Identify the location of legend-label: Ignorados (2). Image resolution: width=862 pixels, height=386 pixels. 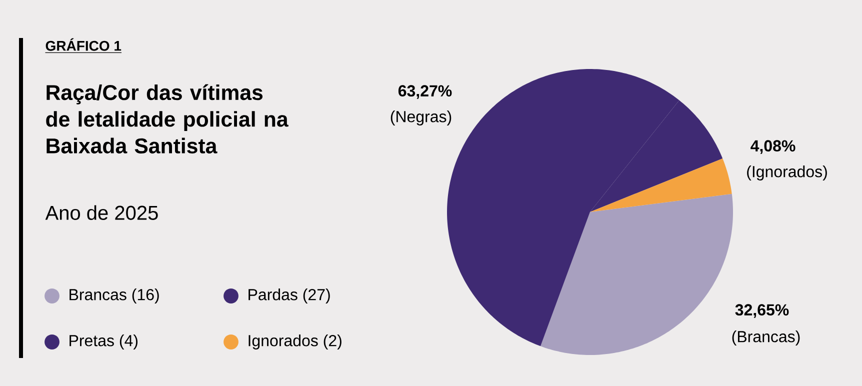
(295, 342).